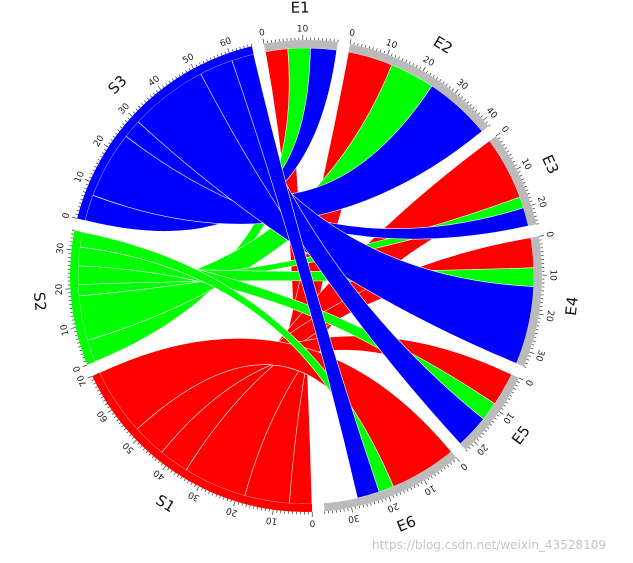 The width and height of the screenshot is (633, 563). Describe the element at coordinates (392, 506) in the screenshot. I see `tick-label-e6: 20` at that location.